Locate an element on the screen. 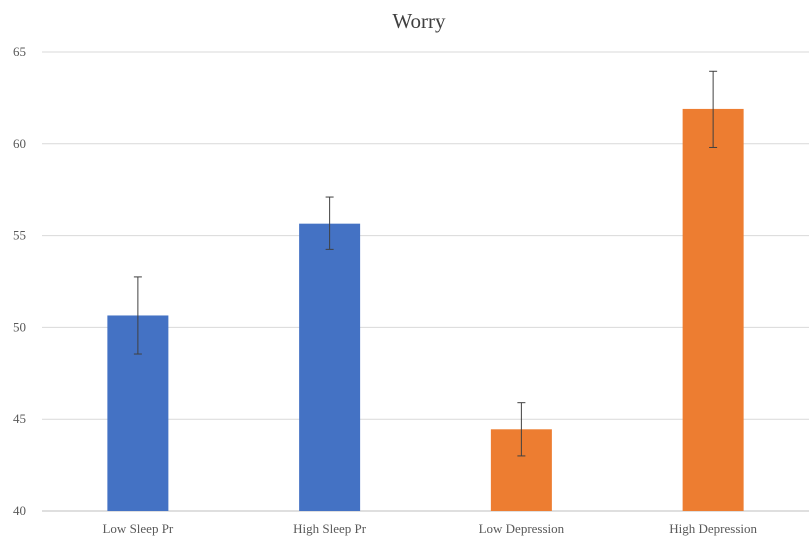 This screenshot has height=543, width=809. x-tick-label: Low Depression is located at coordinates (522, 528).